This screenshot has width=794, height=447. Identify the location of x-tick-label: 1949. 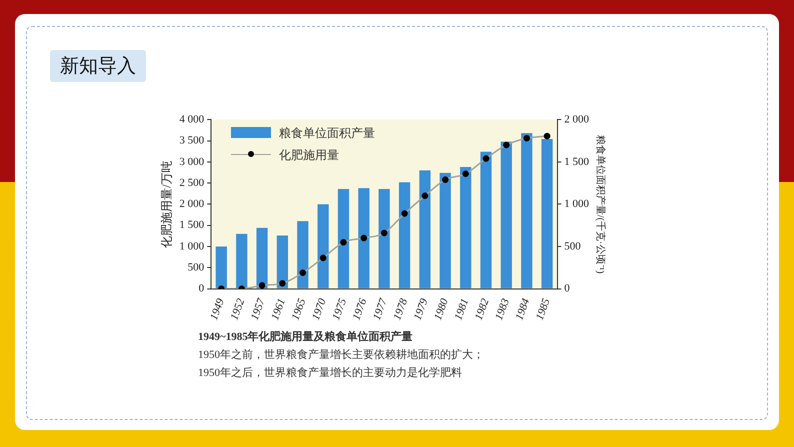
(218, 309).